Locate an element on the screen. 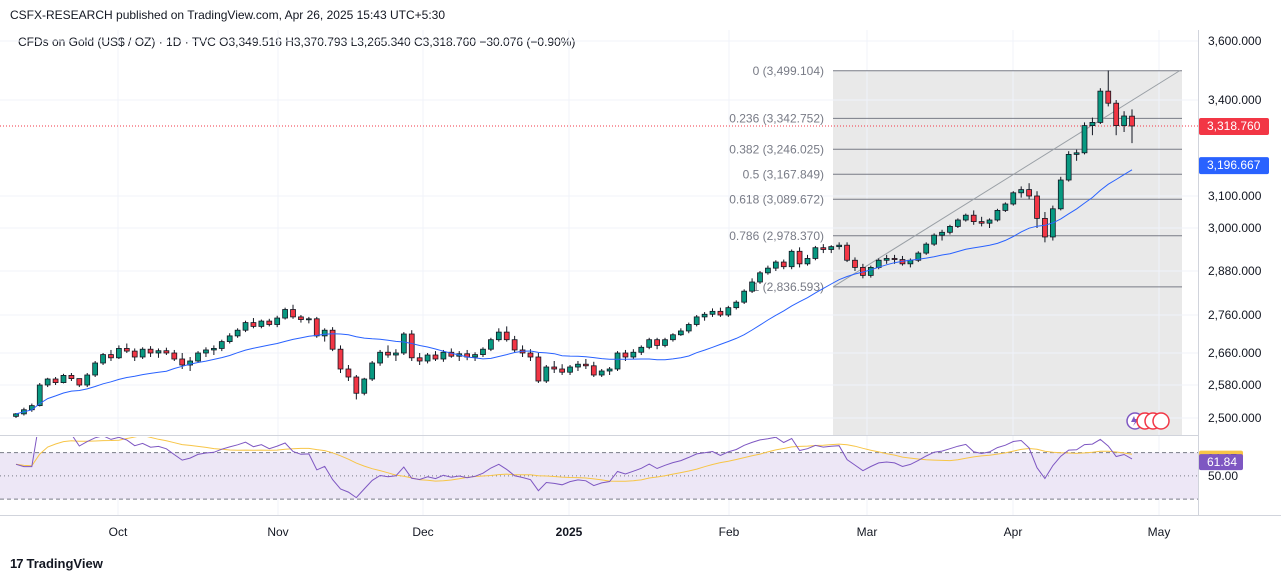  rsi-ma-line is located at coordinates (574, 459).